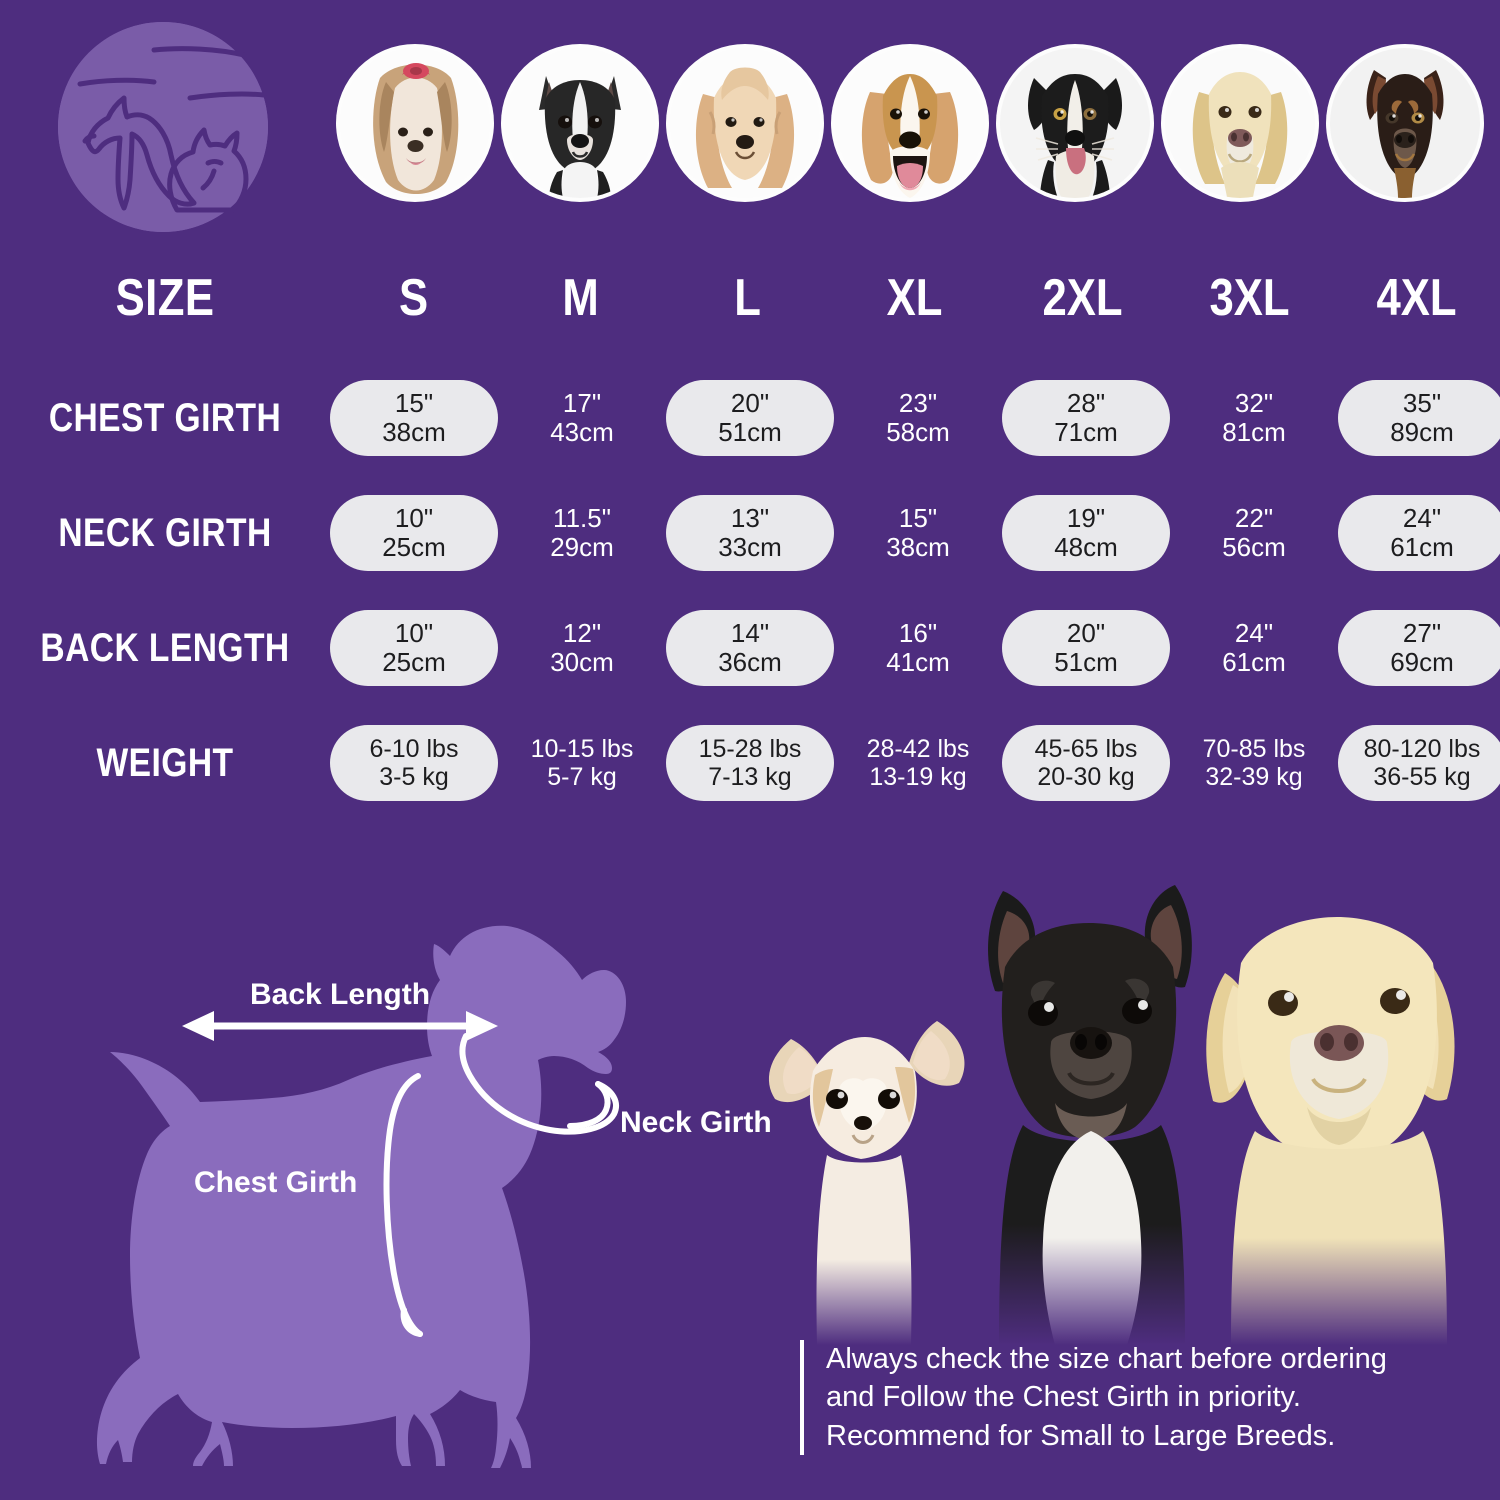  What do you see at coordinates (165, 762) in the screenshot?
I see `row-label-weight: WEIGHT` at bounding box center [165, 762].